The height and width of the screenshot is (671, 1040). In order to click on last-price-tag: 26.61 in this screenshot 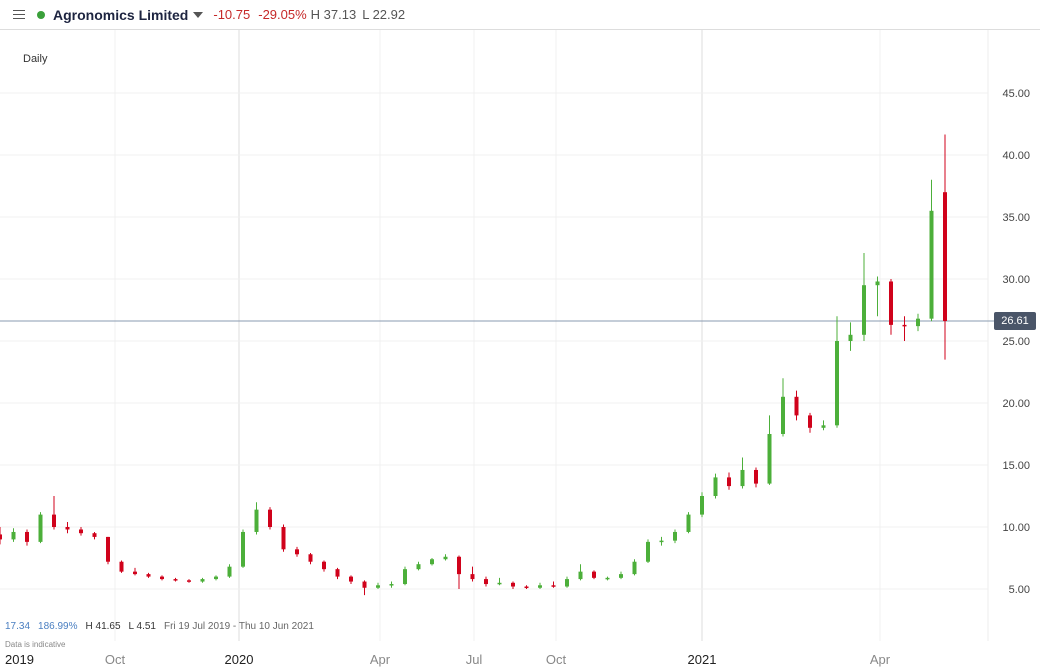, I will do `click(1015, 321)`.